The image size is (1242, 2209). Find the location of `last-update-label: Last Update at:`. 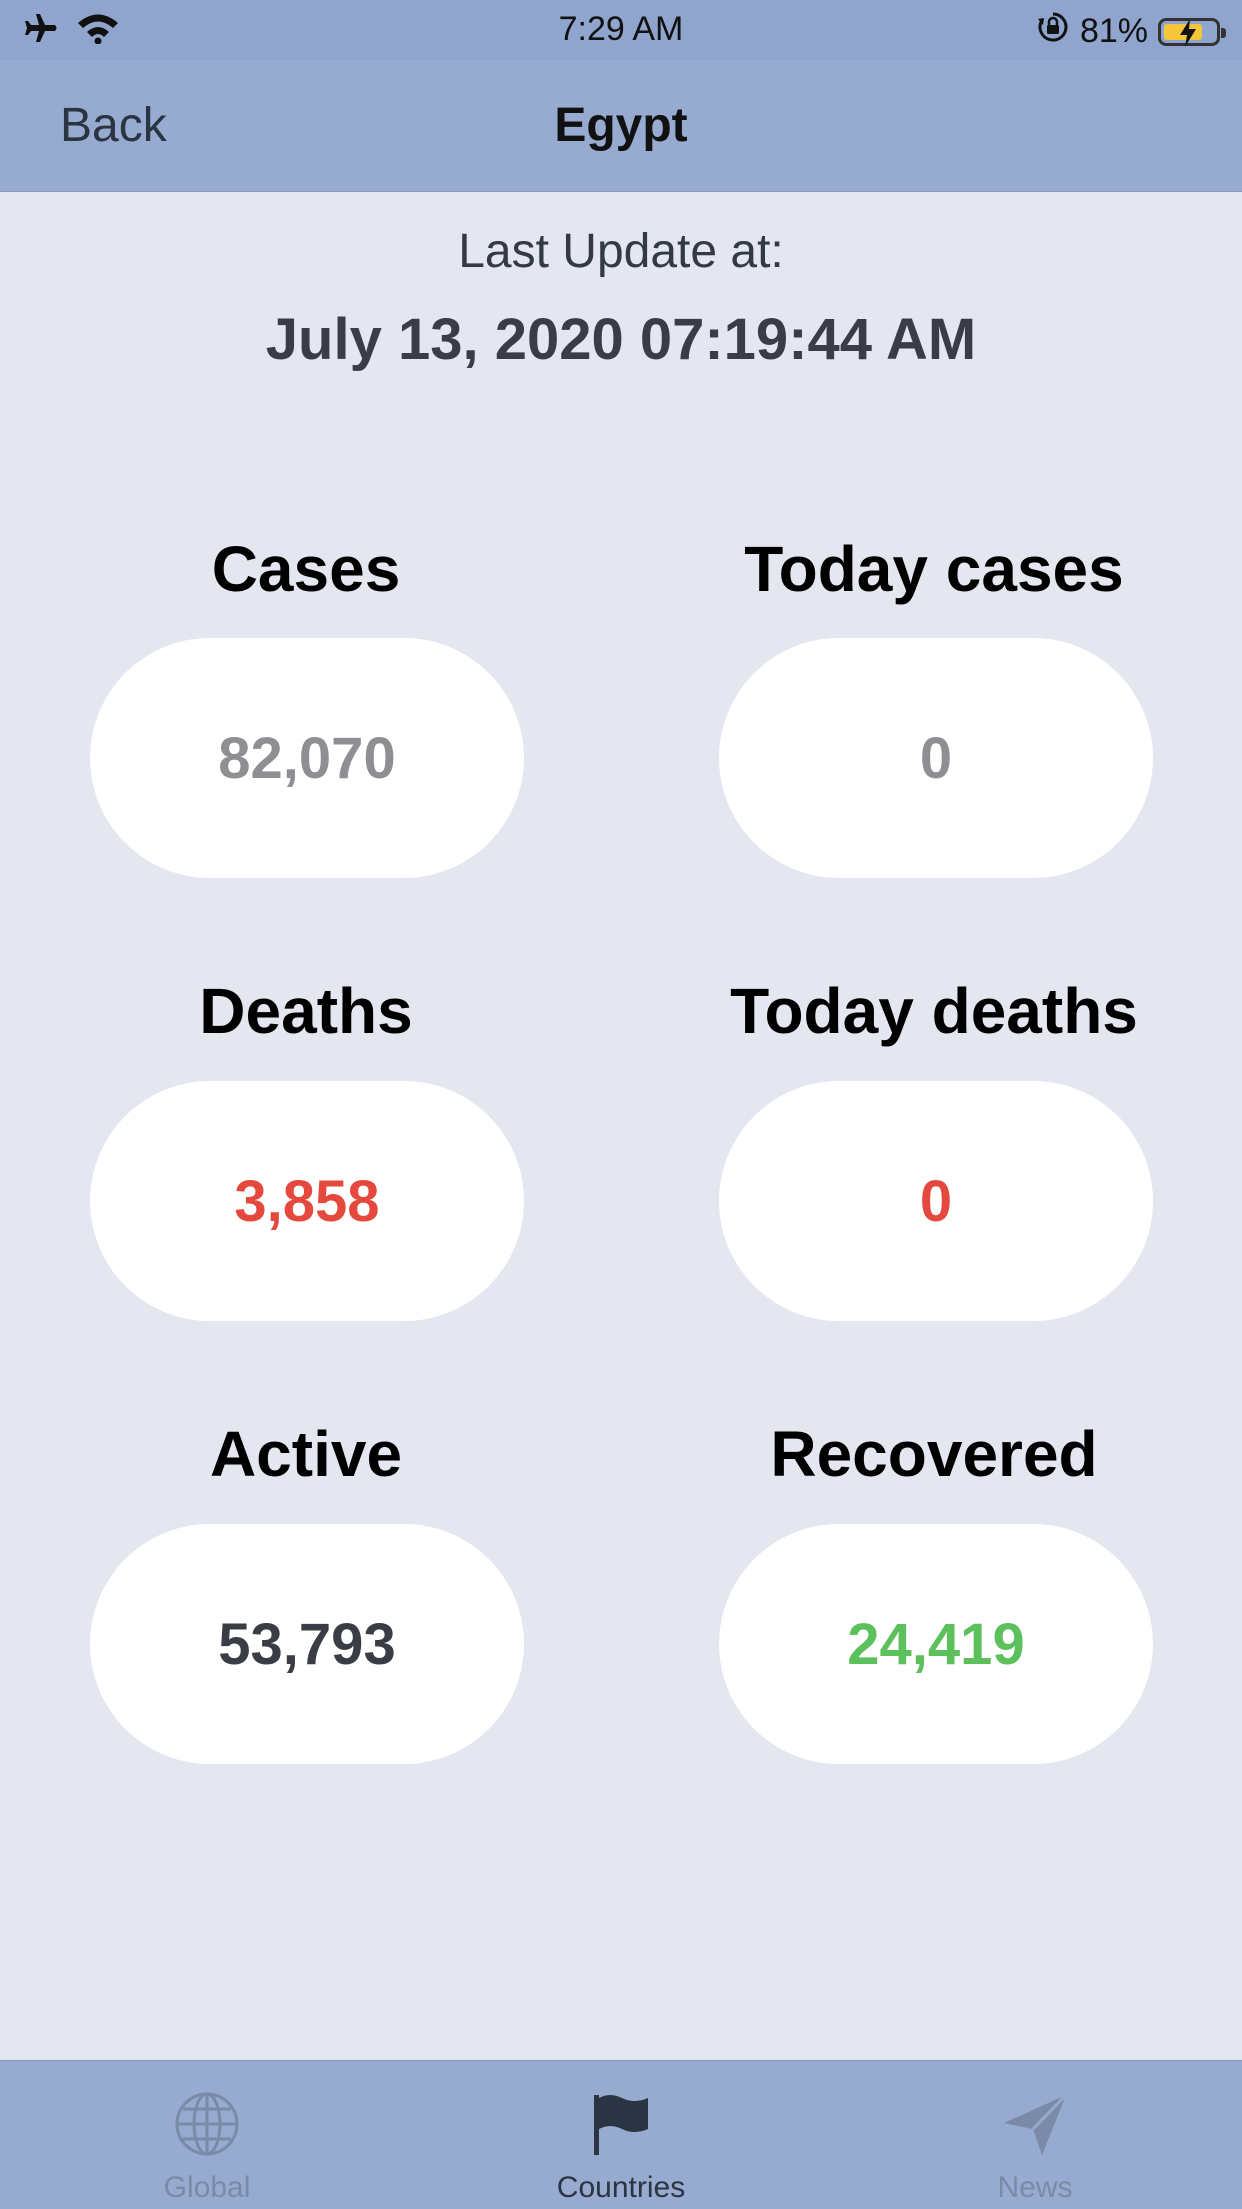

last-update-label: Last Update at: is located at coordinates (621, 251).